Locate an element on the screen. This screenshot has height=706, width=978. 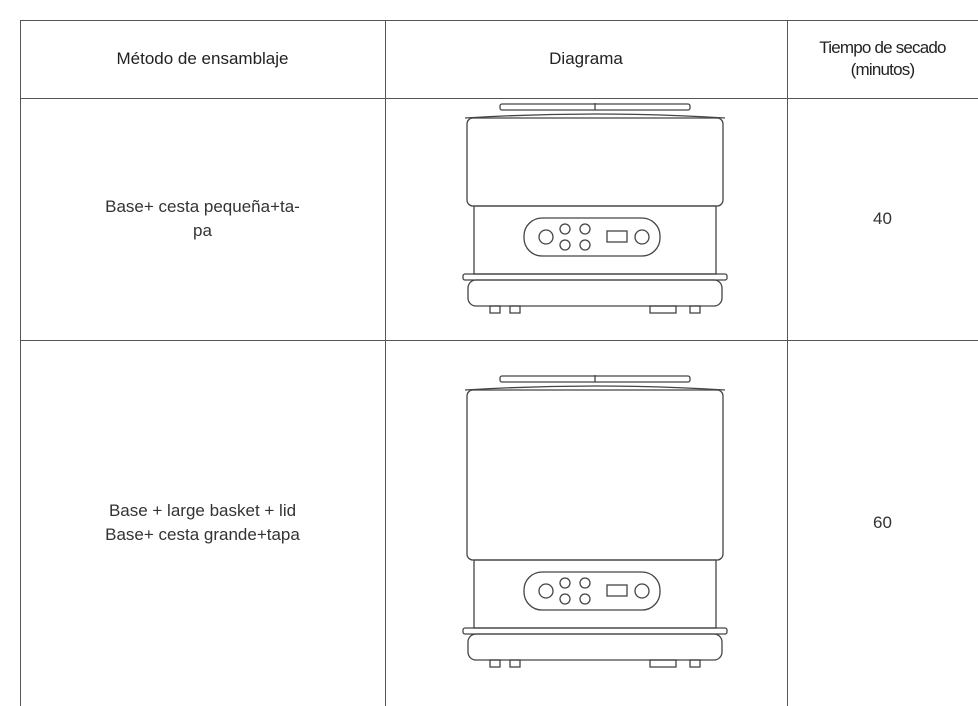
method-cell: Base+ cesta pequeña+ta-pa is located at coordinates (202, 219).